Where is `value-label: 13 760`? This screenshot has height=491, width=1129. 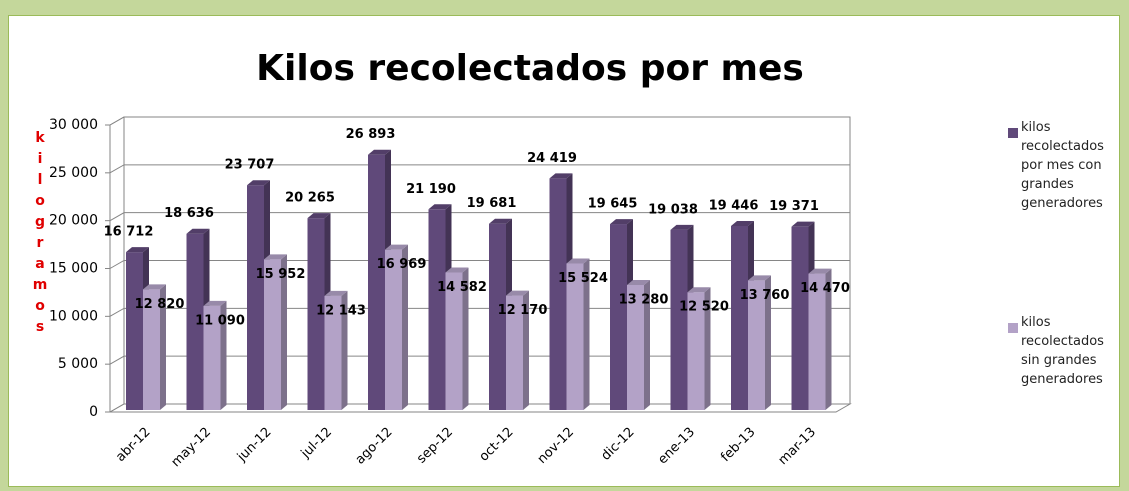
value-label: 13 760 is located at coordinates (765, 295).